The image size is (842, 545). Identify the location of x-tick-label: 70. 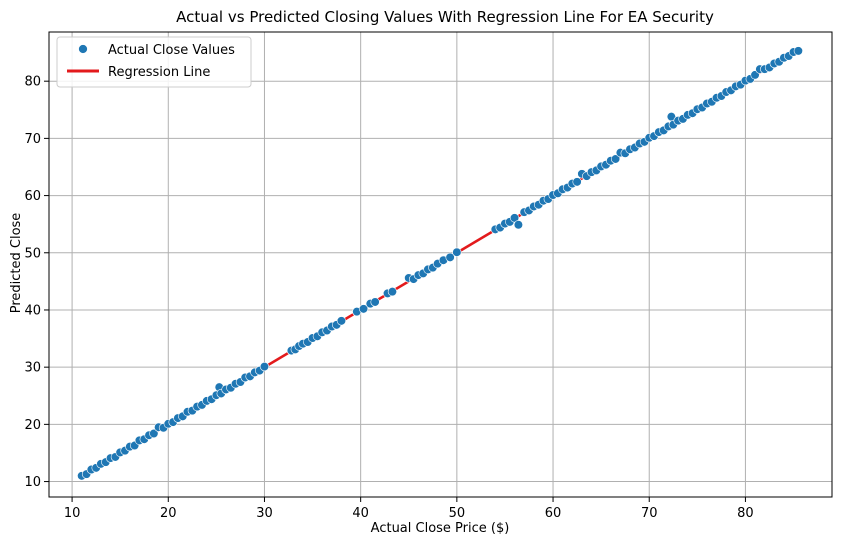
(649, 513).